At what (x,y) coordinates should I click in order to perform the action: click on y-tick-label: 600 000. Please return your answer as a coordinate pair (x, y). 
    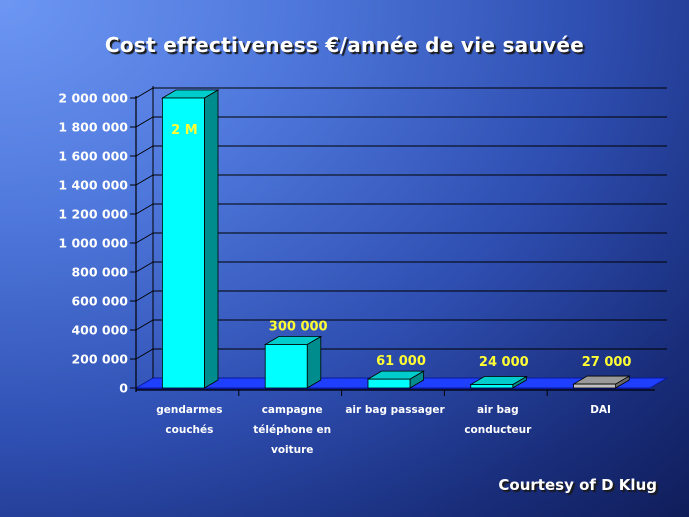
    Looking at the image, I should click on (99, 301).